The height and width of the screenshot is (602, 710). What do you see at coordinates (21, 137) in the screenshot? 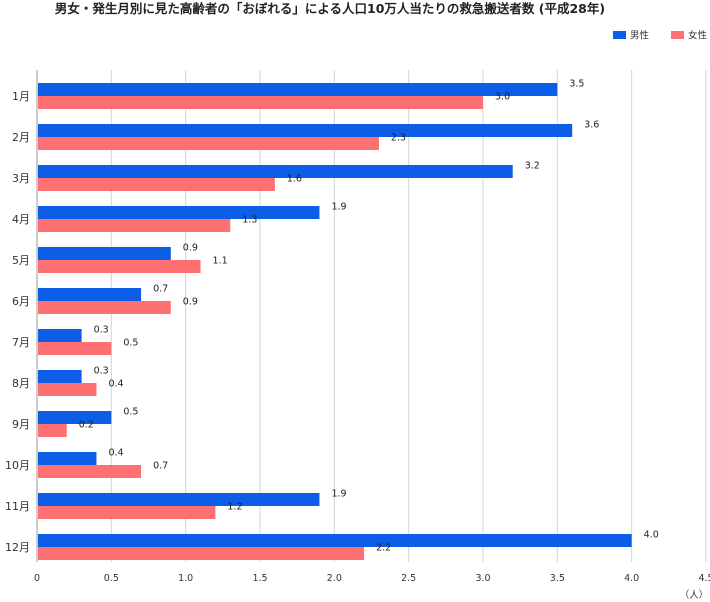
I see `category-label: 2月` at bounding box center [21, 137].